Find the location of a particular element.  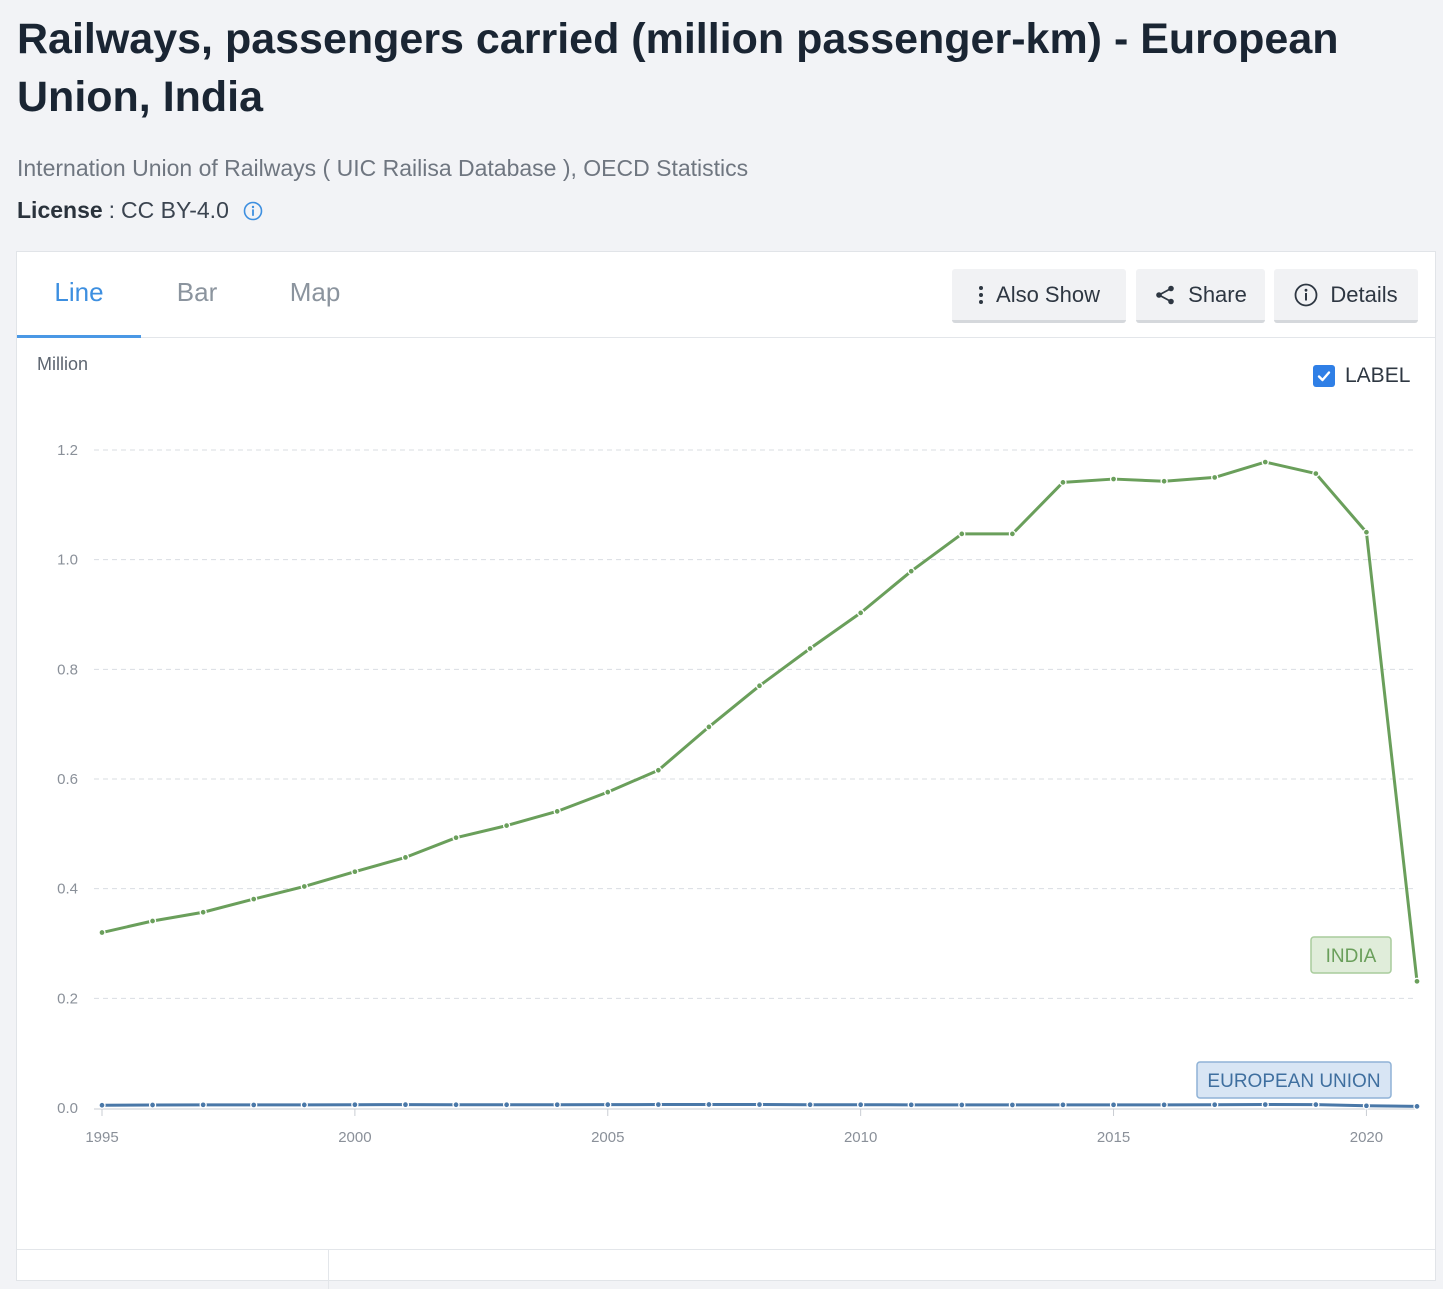

label-toggle: LABEL is located at coordinates (1361, 376).